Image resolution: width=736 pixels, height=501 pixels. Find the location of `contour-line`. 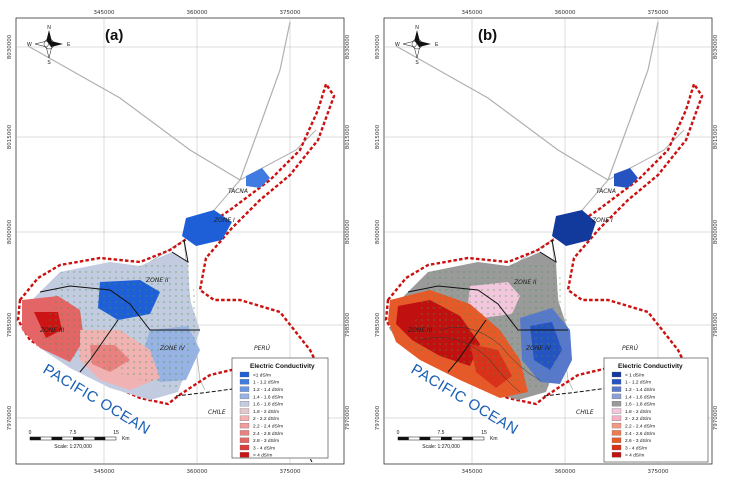

contour-line is located at coordinates (490, 353).